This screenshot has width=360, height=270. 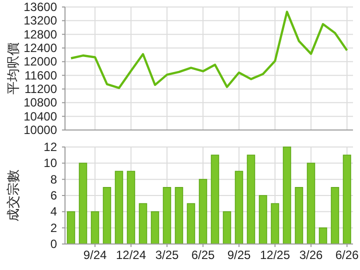 What do you see at coordinates (13, 68) in the screenshot?
I see `y-axis-title: 平均呎價` at bounding box center [13, 68].